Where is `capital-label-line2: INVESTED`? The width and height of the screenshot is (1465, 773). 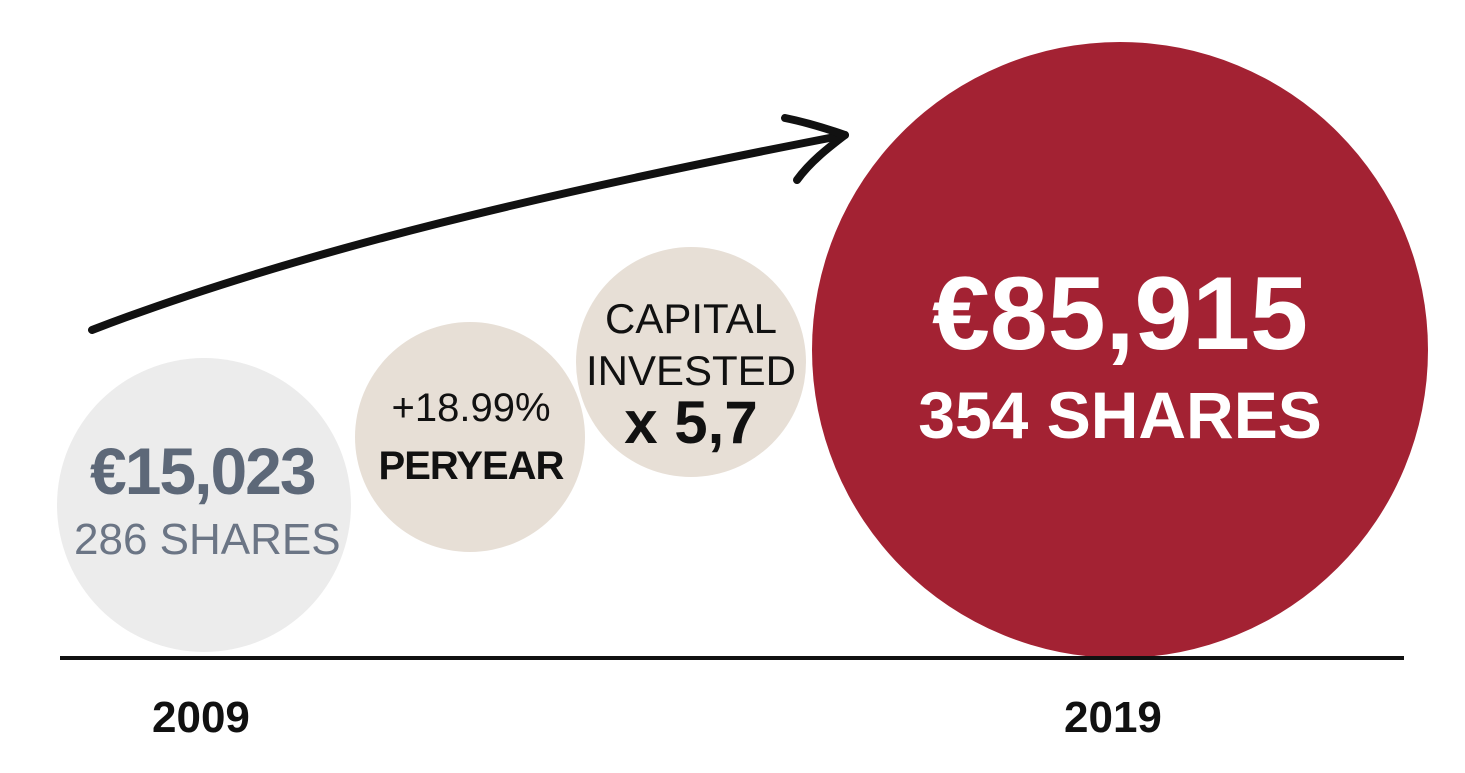 capital-label-line2: INVESTED is located at coordinates (691, 370).